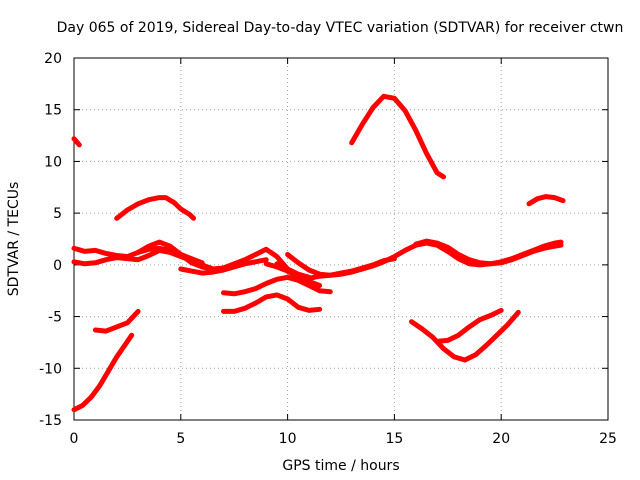  Describe the element at coordinates (288, 439) in the screenshot. I see `x-tick-label: 10` at that location.